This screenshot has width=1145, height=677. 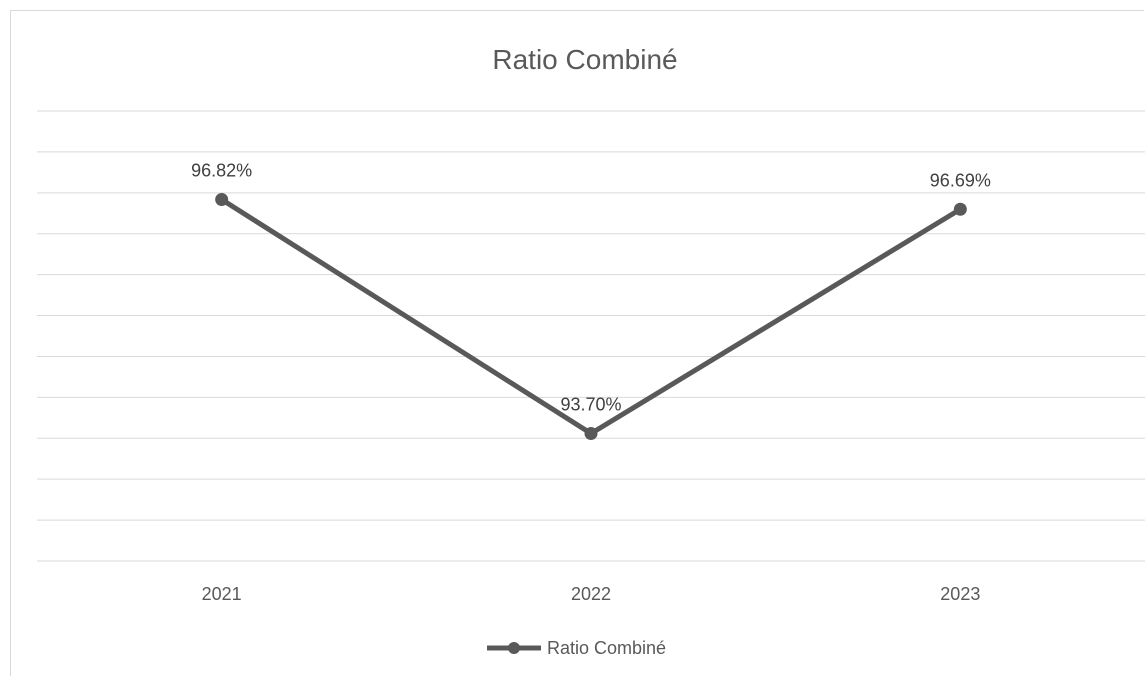 I want to click on x-axis-ticks: 2021 2022 2023, so click(x=591, y=594).